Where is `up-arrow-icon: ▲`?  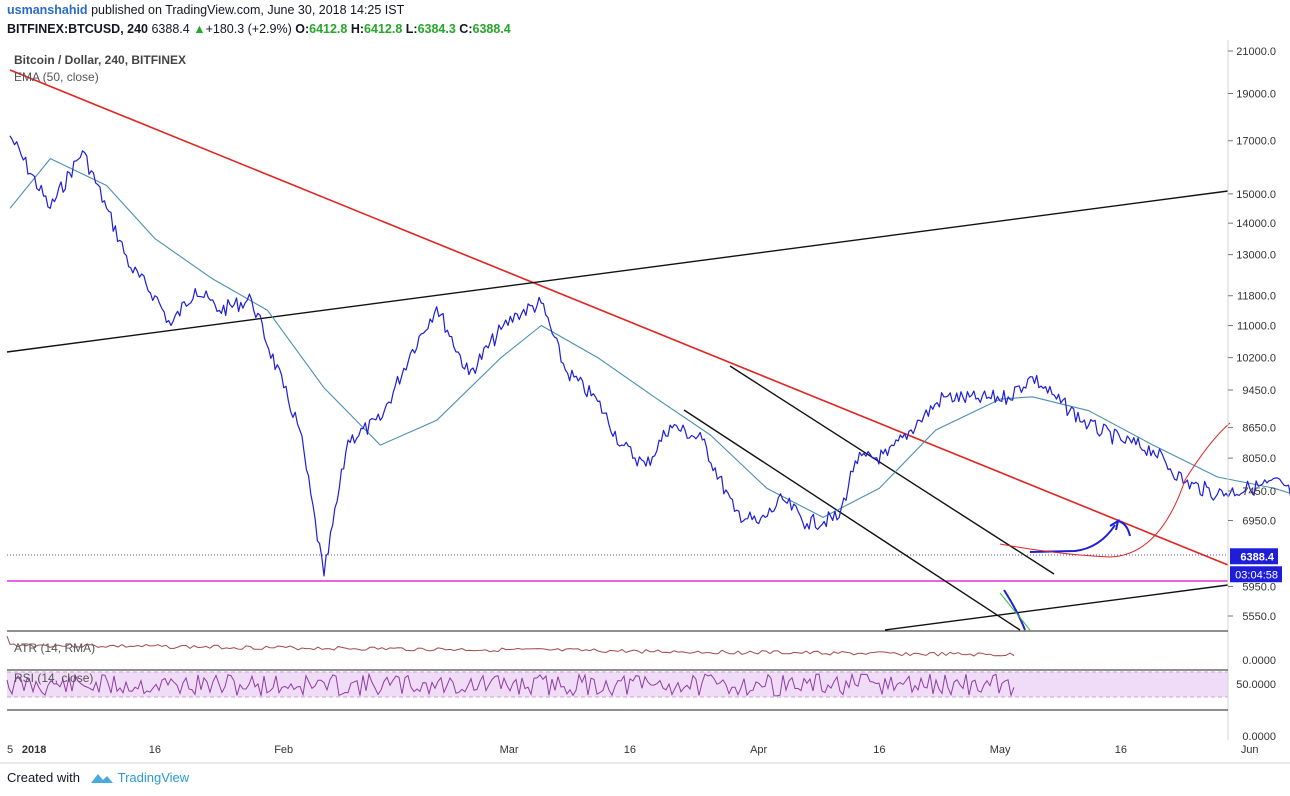
up-arrow-icon: ▲ is located at coordinates (199, 29).